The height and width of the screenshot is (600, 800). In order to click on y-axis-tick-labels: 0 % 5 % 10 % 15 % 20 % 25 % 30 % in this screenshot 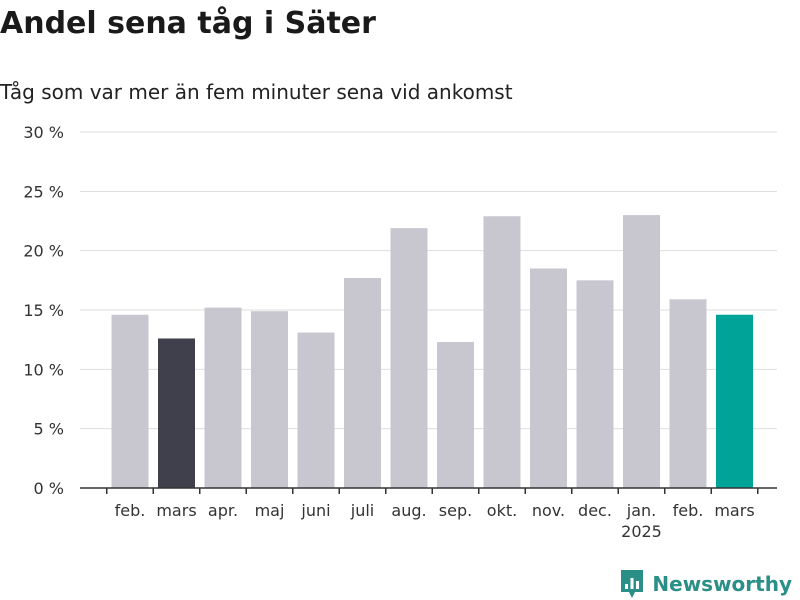, I will do `click(43, 310)`.